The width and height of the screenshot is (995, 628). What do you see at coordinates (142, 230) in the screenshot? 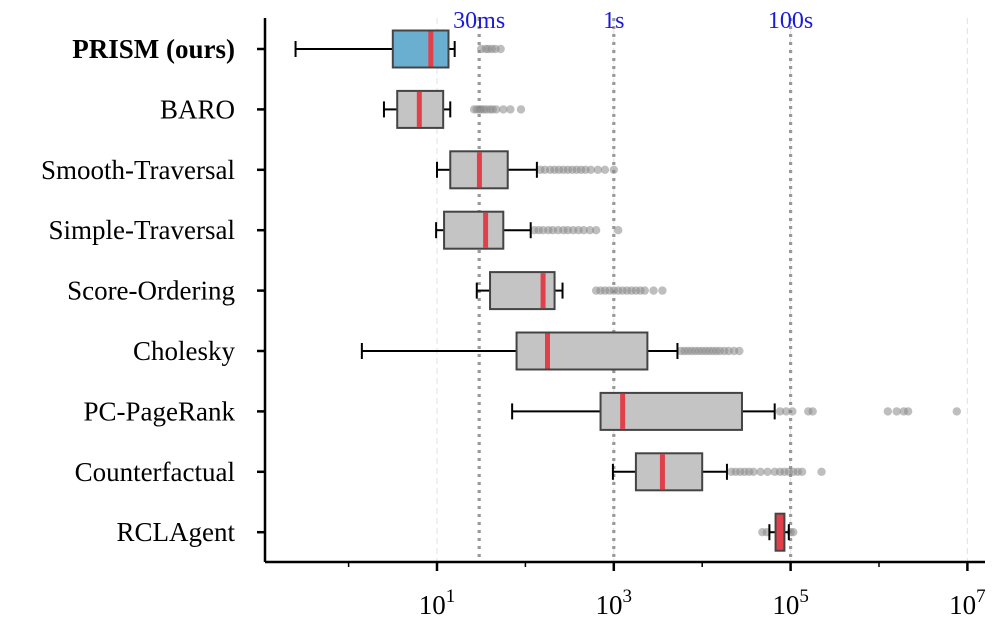
I see `method-label: Simple-Traversal` at bounding box center [142, 230].